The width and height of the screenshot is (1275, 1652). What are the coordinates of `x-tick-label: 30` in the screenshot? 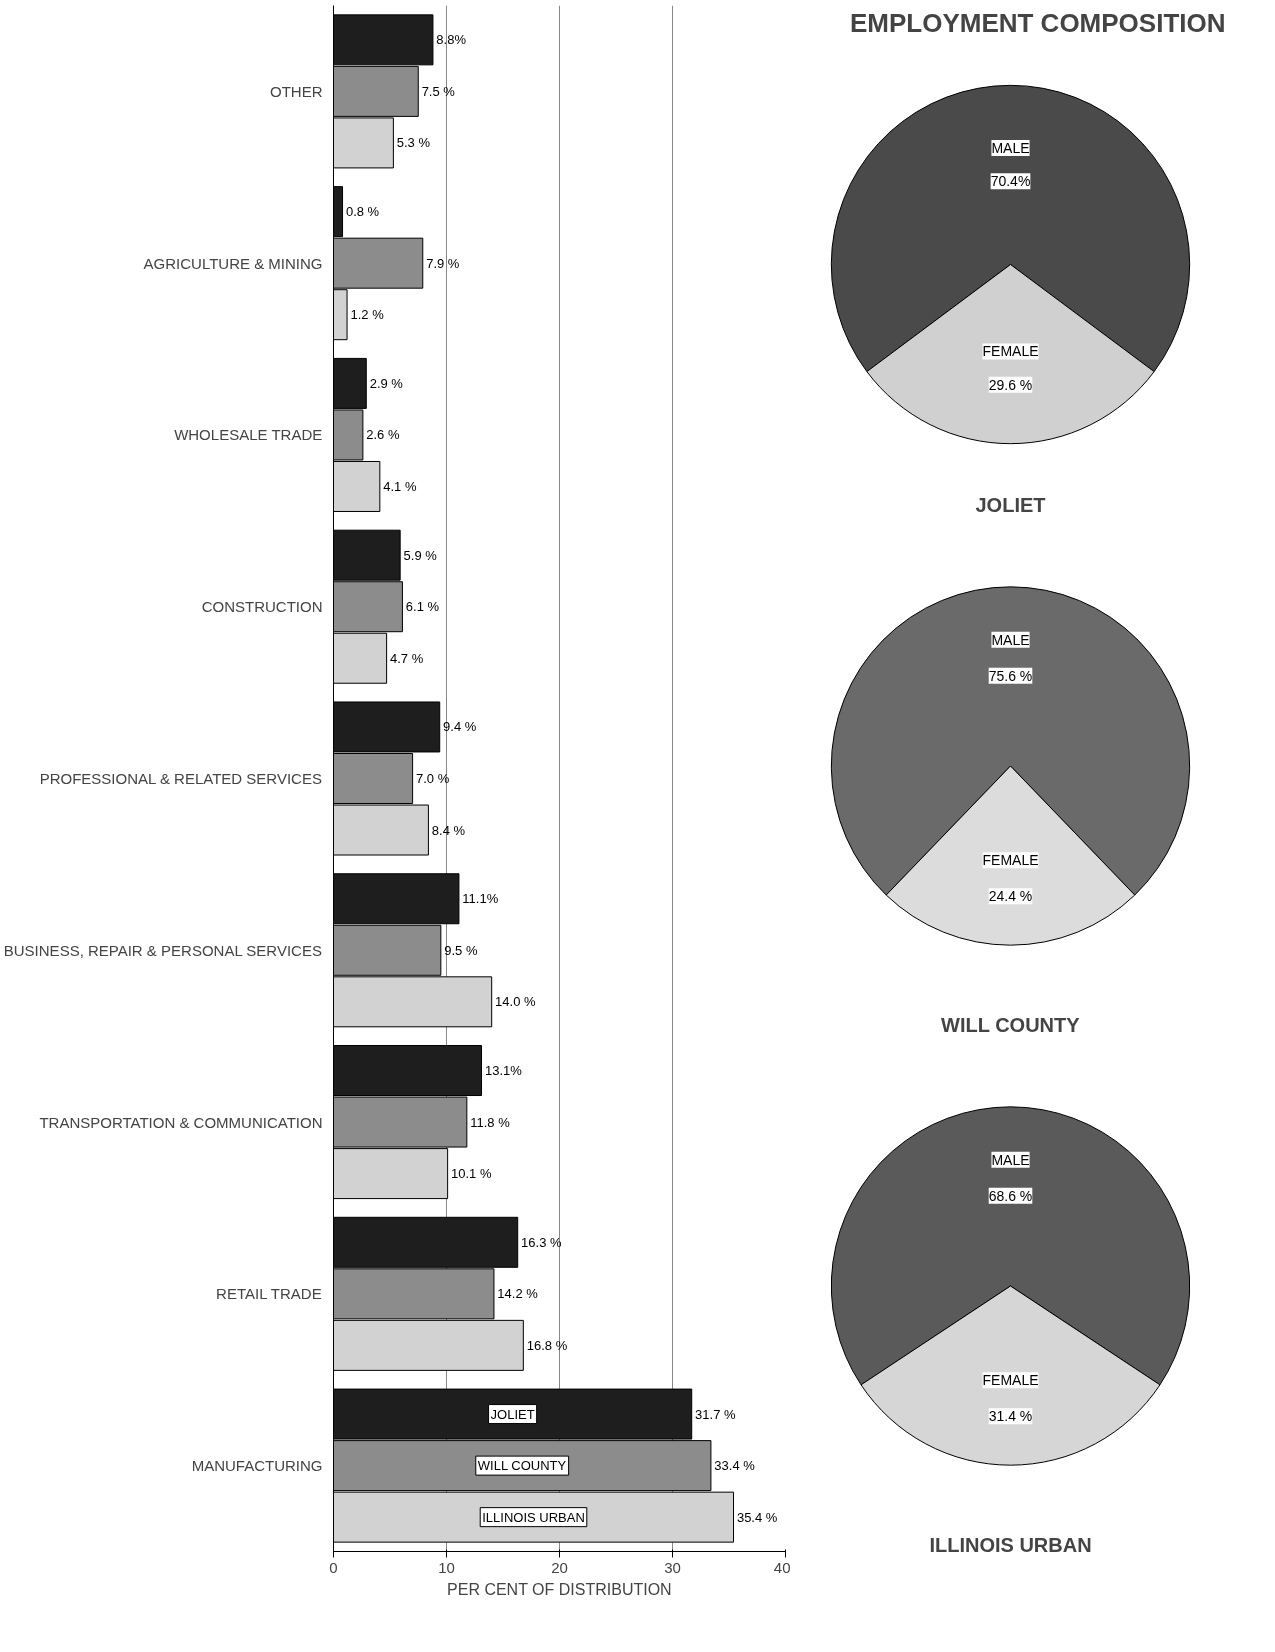 It's located at (672, 1567).